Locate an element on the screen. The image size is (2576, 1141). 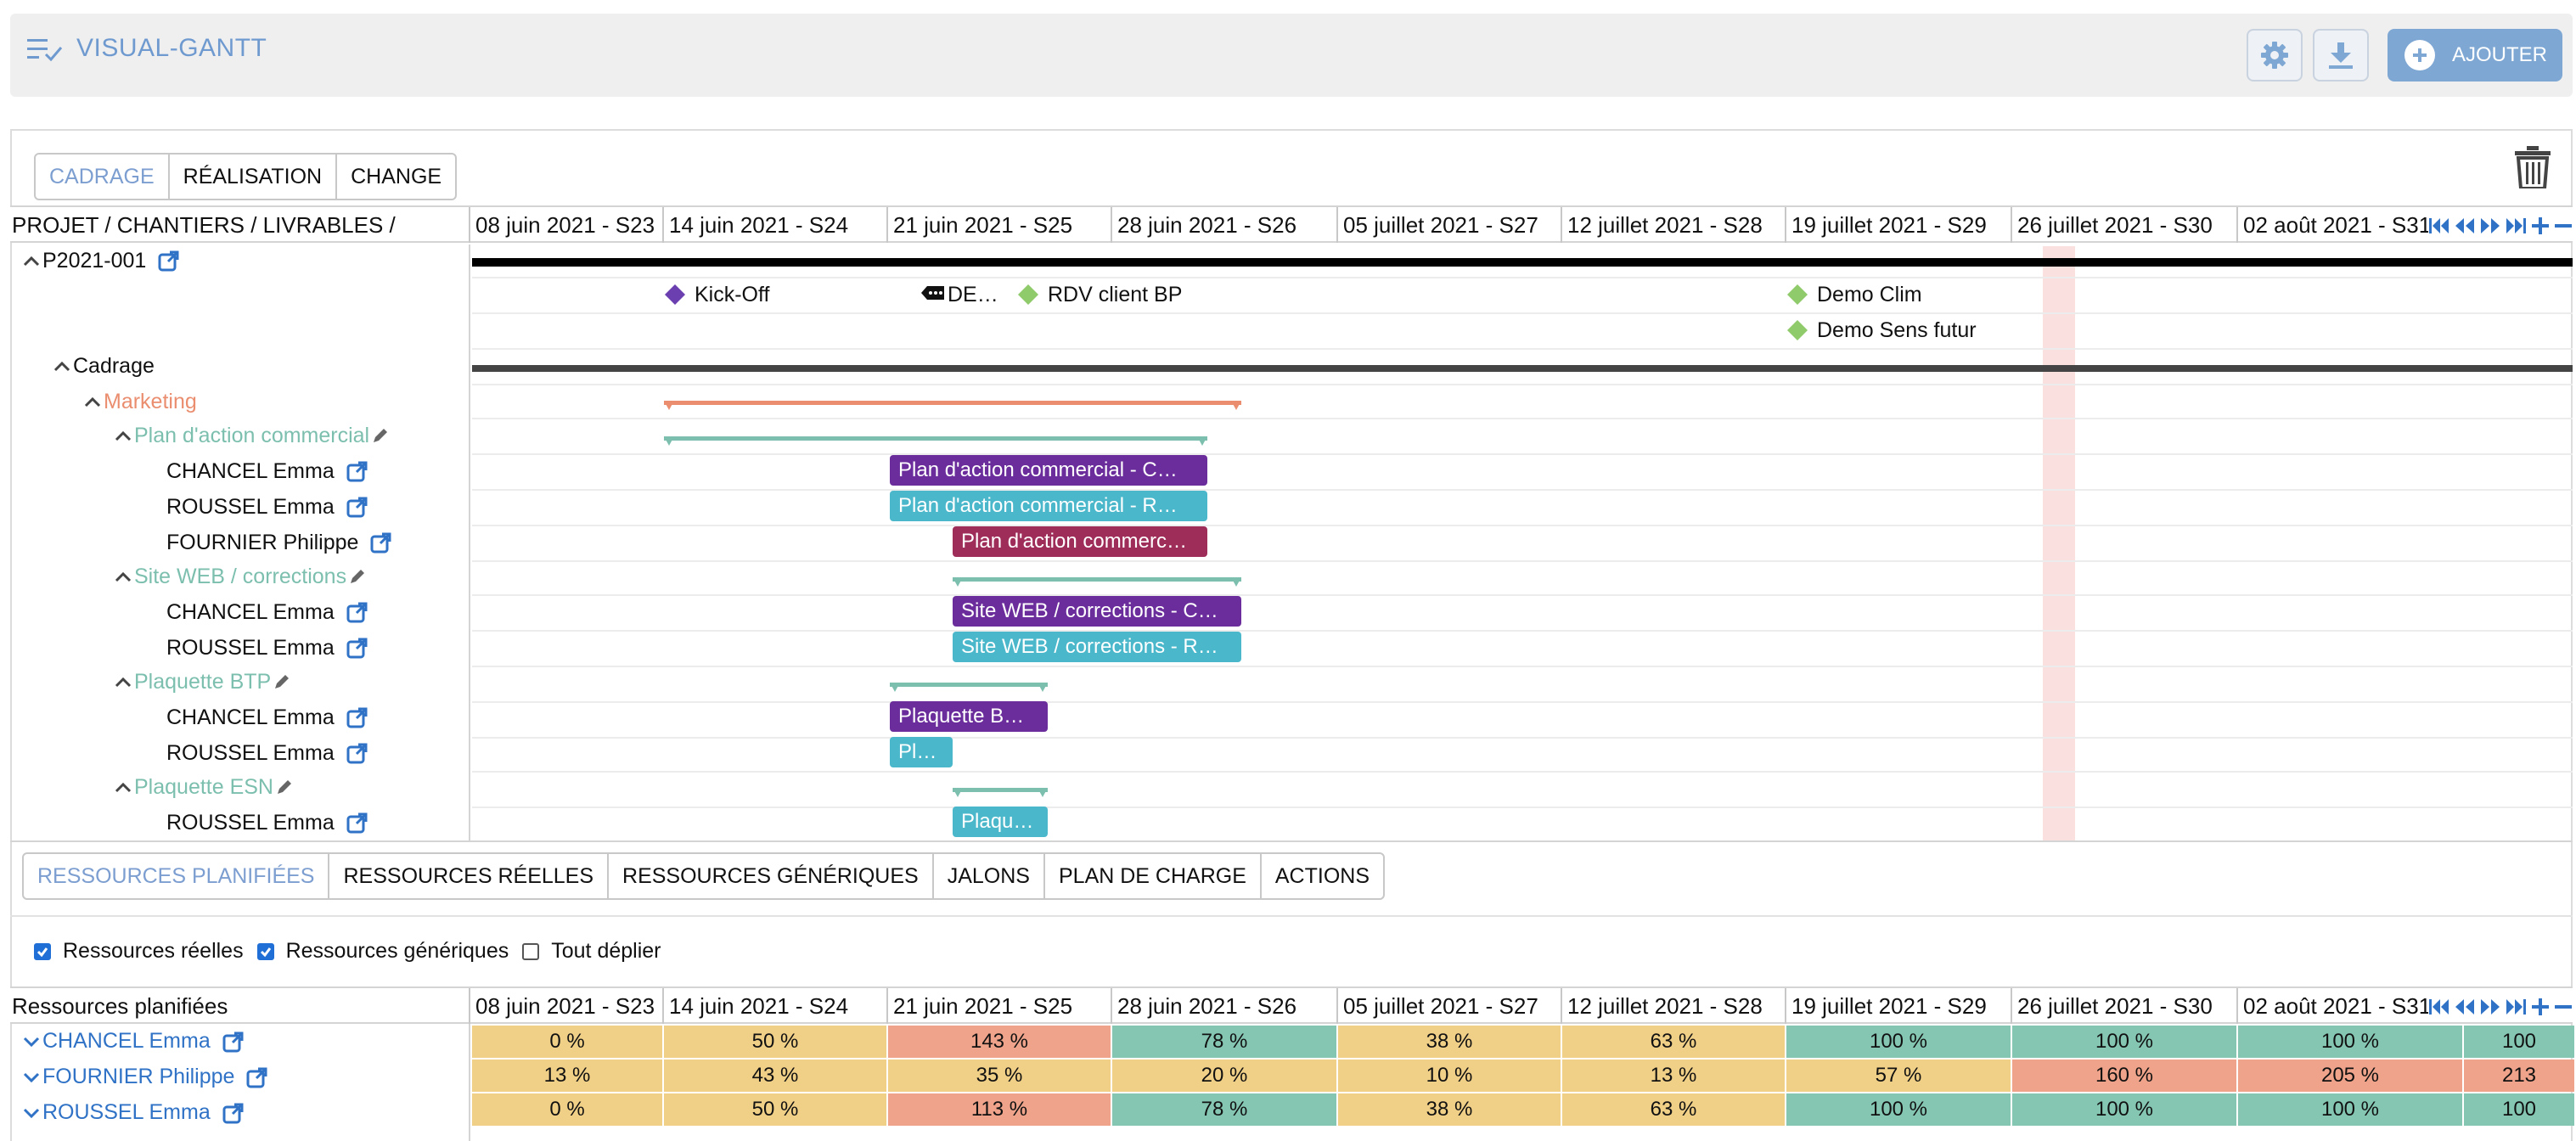
tab-plan-de-charge: PLAN DE CHARGE is located at coordinates (1153, 876).